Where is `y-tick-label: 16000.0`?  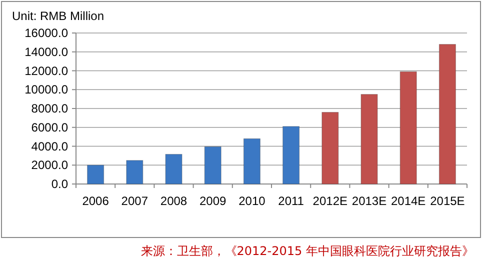
y-tick-label: 16000.0 is located at coordinates (46, 33).